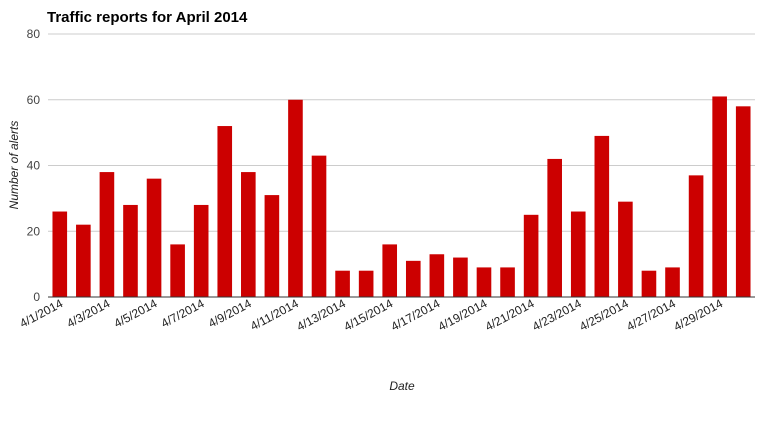  I want to click on y-tick-label: 40, so click(34, 166).